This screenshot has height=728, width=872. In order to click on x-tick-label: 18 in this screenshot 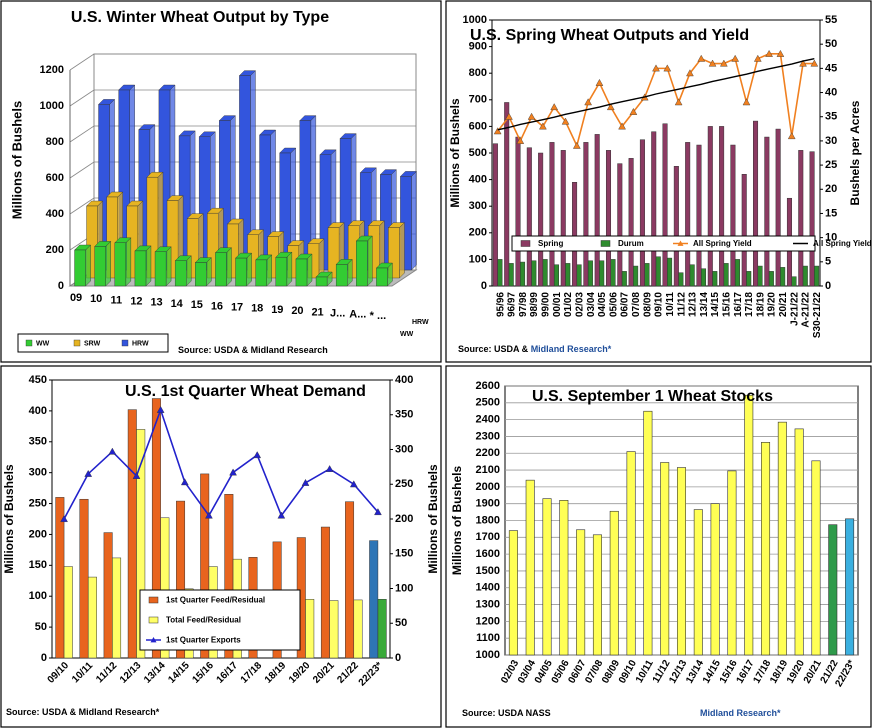, I will do `click(257, 309)`.